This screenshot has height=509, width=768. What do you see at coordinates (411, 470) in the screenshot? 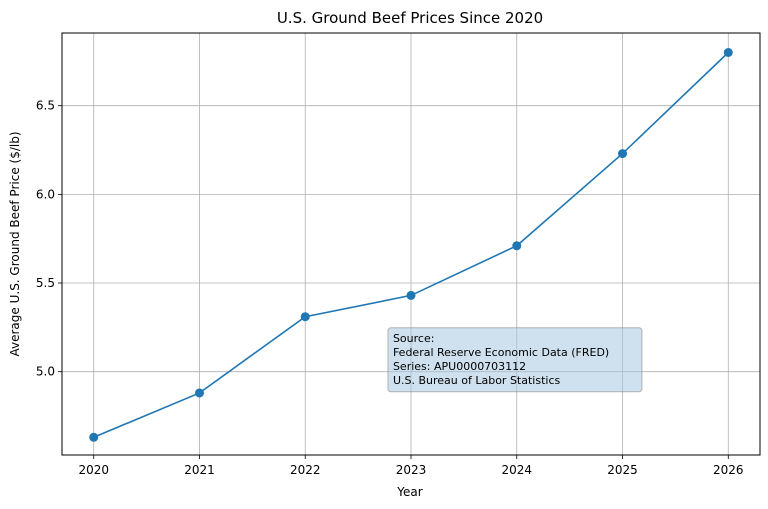
I see `x-tick-label: 2023` at bounding box center [411, 470].